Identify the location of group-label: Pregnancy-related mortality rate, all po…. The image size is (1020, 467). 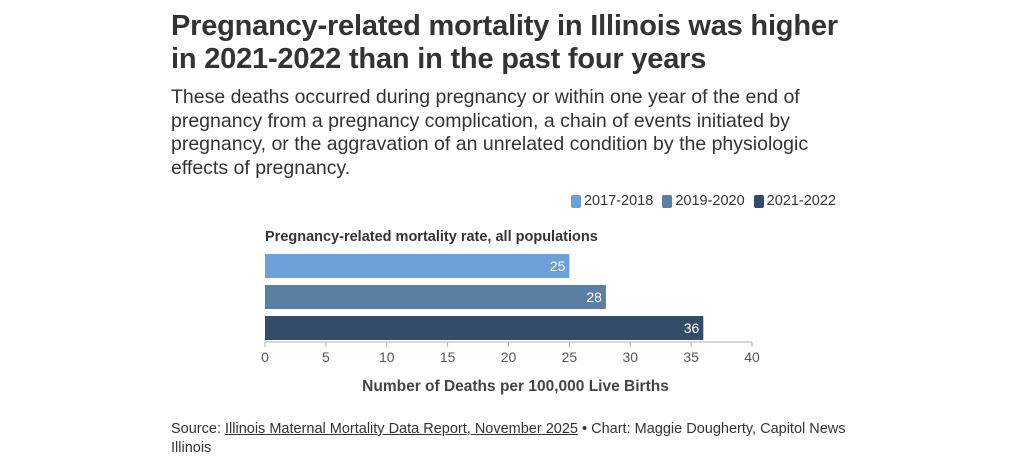
(431, 237).